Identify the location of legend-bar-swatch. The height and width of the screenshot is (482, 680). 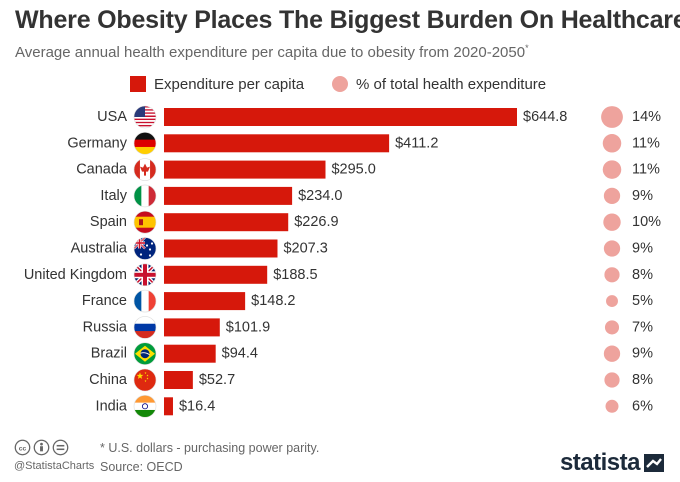
(138, 84).